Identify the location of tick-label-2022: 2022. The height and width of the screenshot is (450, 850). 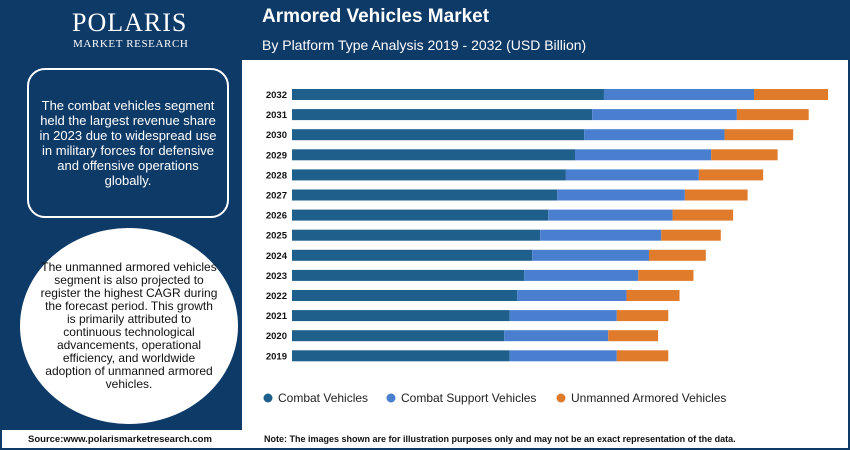
(276, 296).